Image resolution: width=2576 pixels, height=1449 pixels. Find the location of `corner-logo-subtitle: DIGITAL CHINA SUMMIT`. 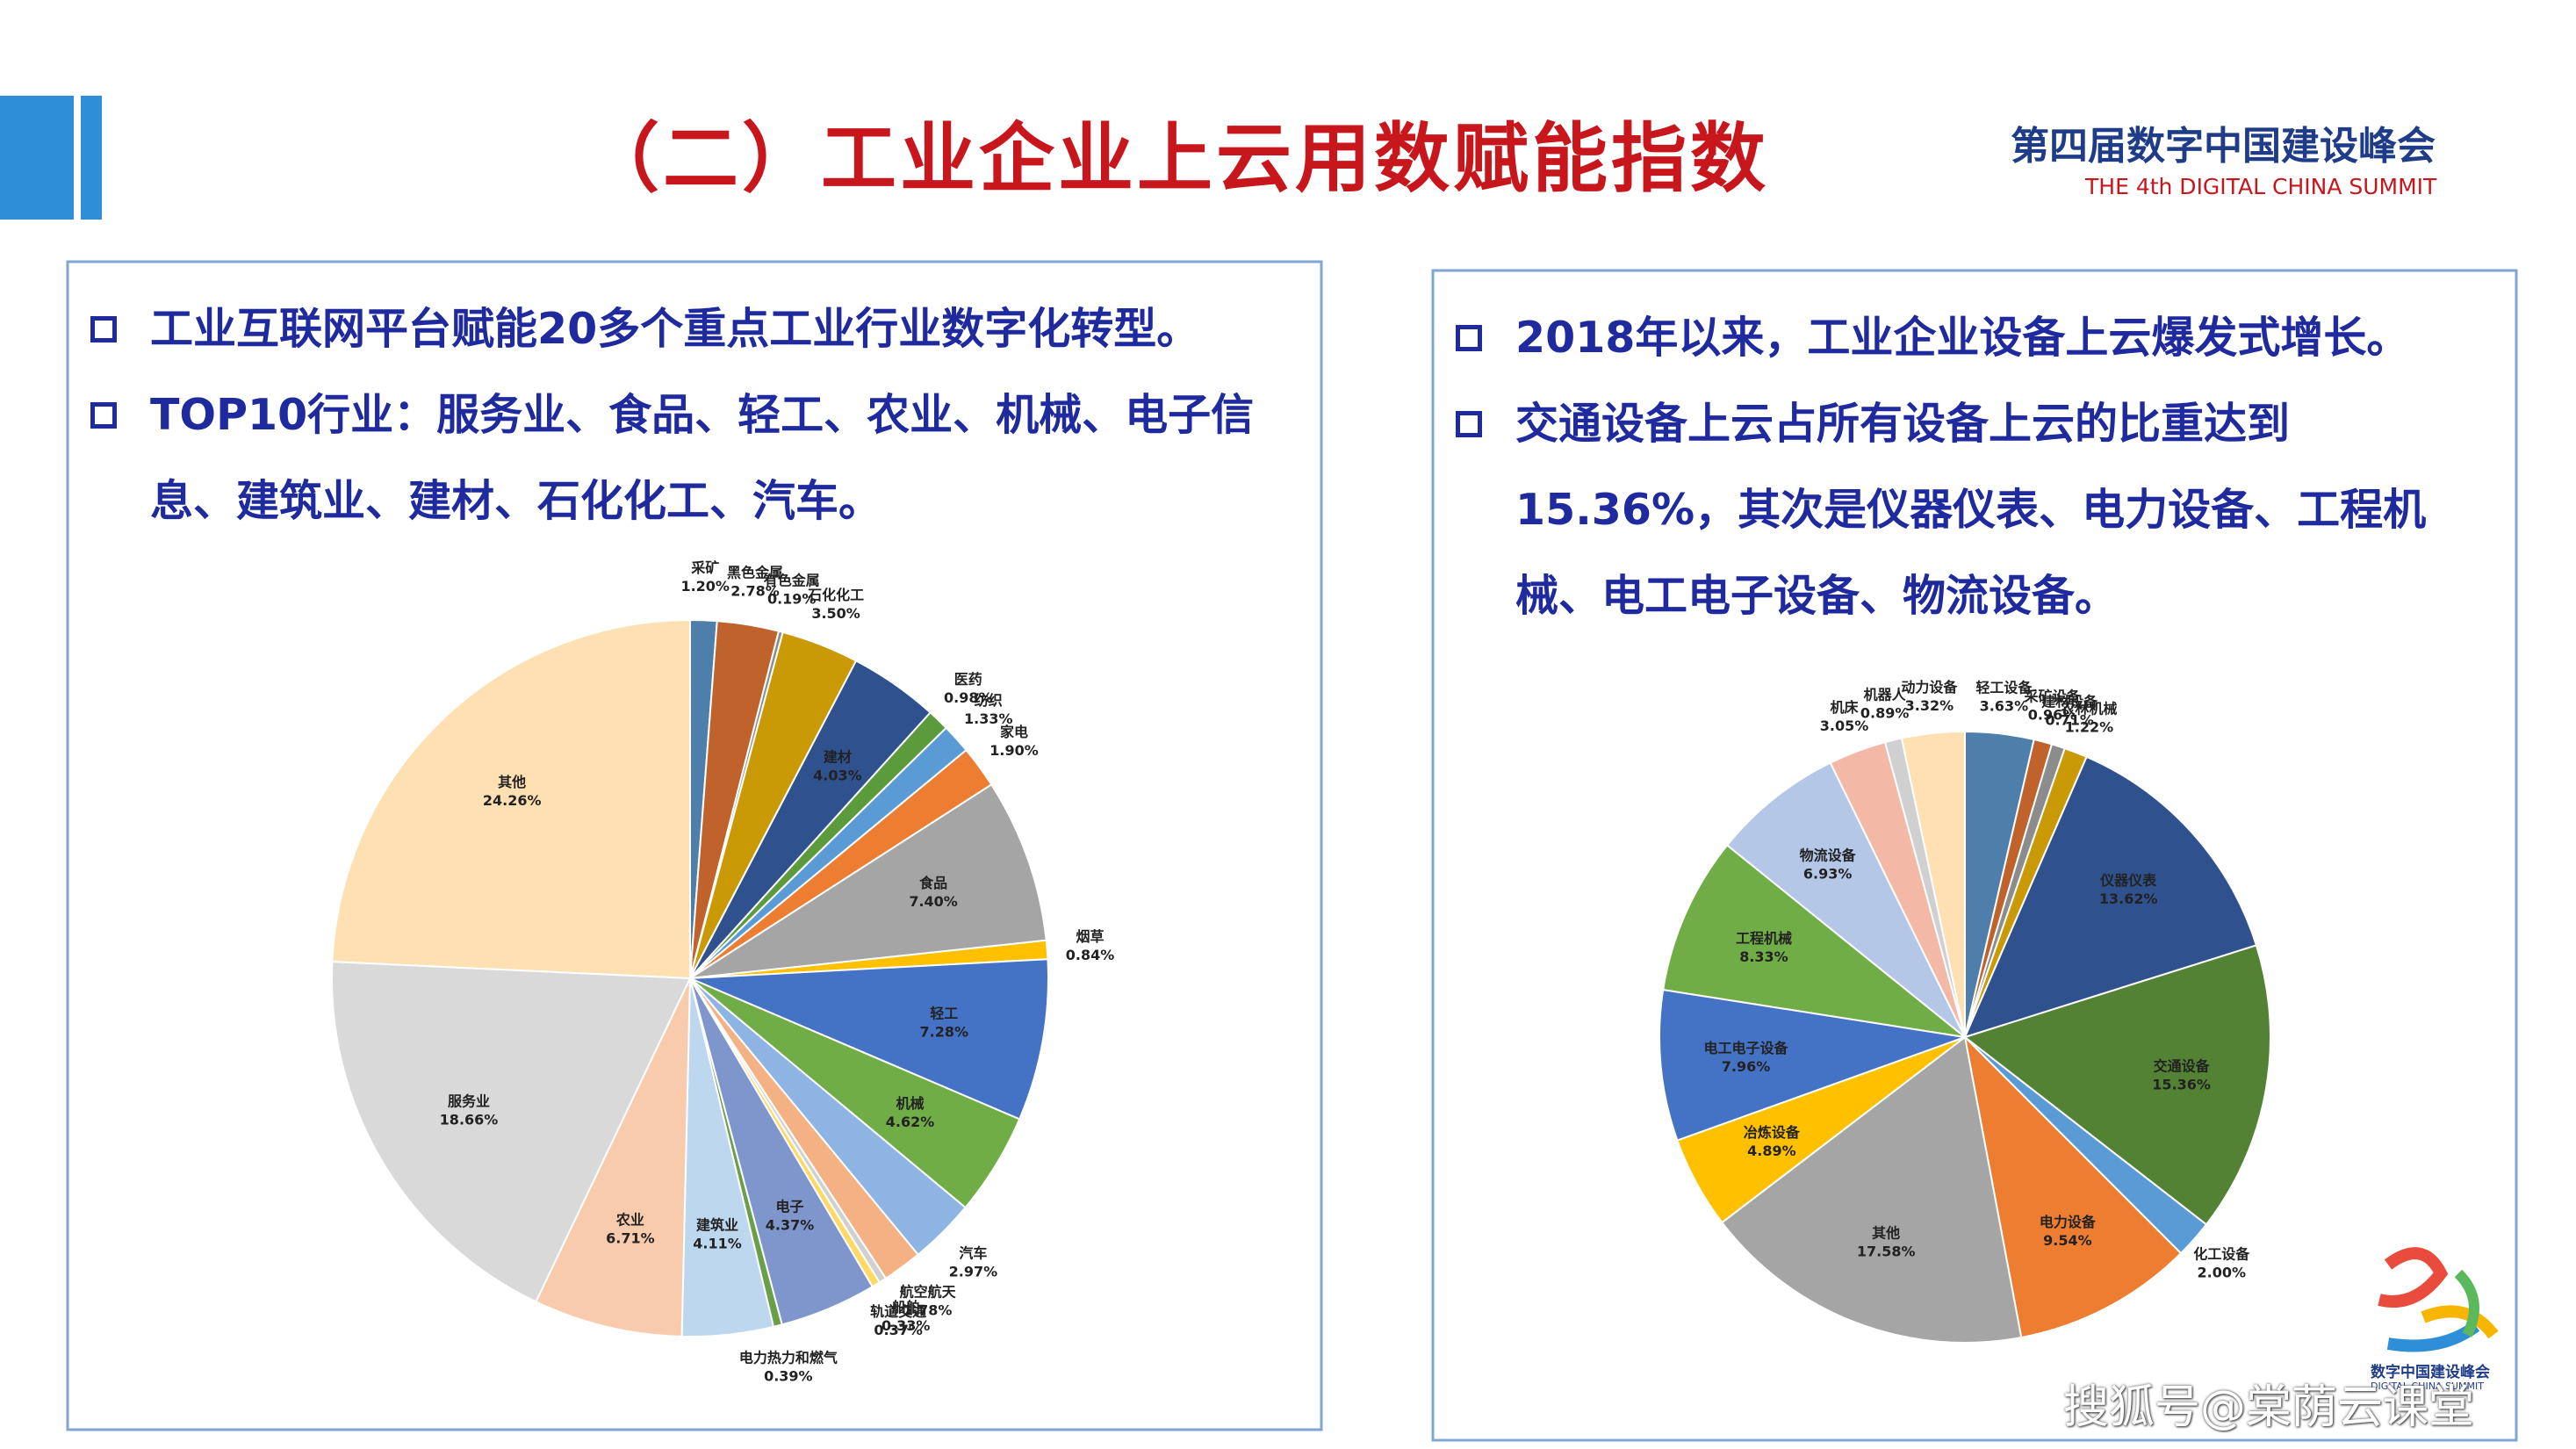

corner-logo-subtitle: DIGITAL CHINA SUMMIT is located at coordinates (2427, 1386).